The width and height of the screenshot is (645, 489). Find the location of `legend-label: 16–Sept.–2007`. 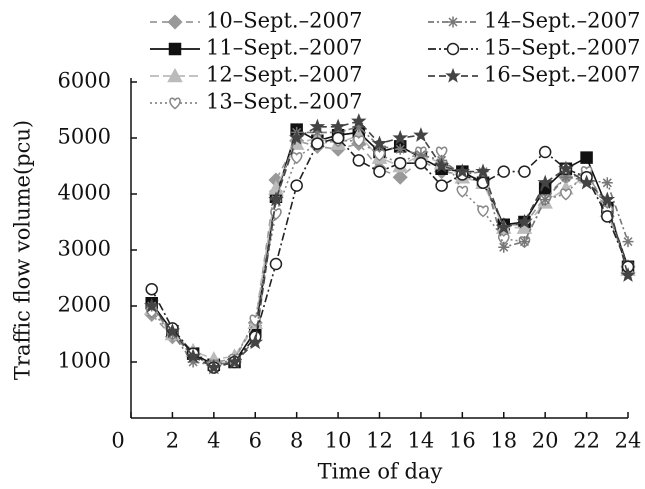

legend-label: 16–Sept.–2007 is located at coordinates (562, 75).